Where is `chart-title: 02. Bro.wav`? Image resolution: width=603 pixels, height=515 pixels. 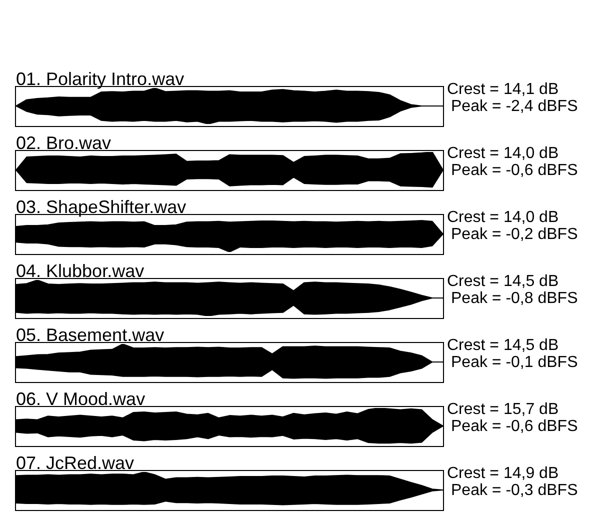
chart-title: 02. Bro.wav is located at coordinates (64, 143).